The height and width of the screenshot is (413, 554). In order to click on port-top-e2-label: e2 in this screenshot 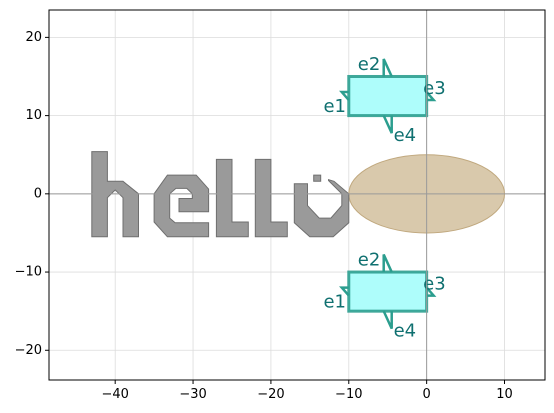, I will do `click(369, 64)`.